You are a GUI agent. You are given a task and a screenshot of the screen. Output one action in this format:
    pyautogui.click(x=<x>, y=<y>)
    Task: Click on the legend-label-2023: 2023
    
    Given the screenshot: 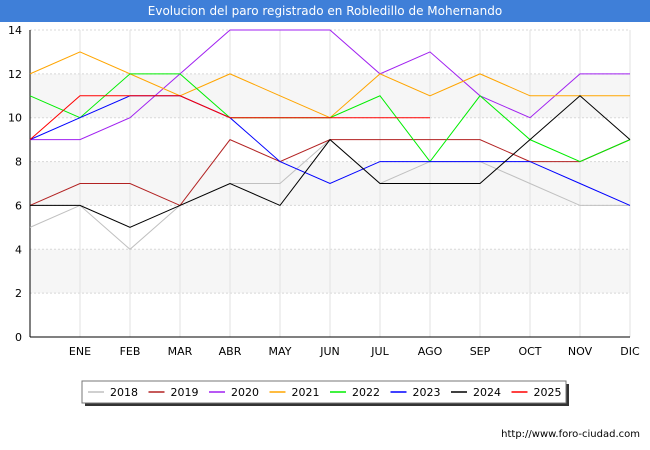 What is the action you would take?
    pyautogui.click(x=427, y=392)
    